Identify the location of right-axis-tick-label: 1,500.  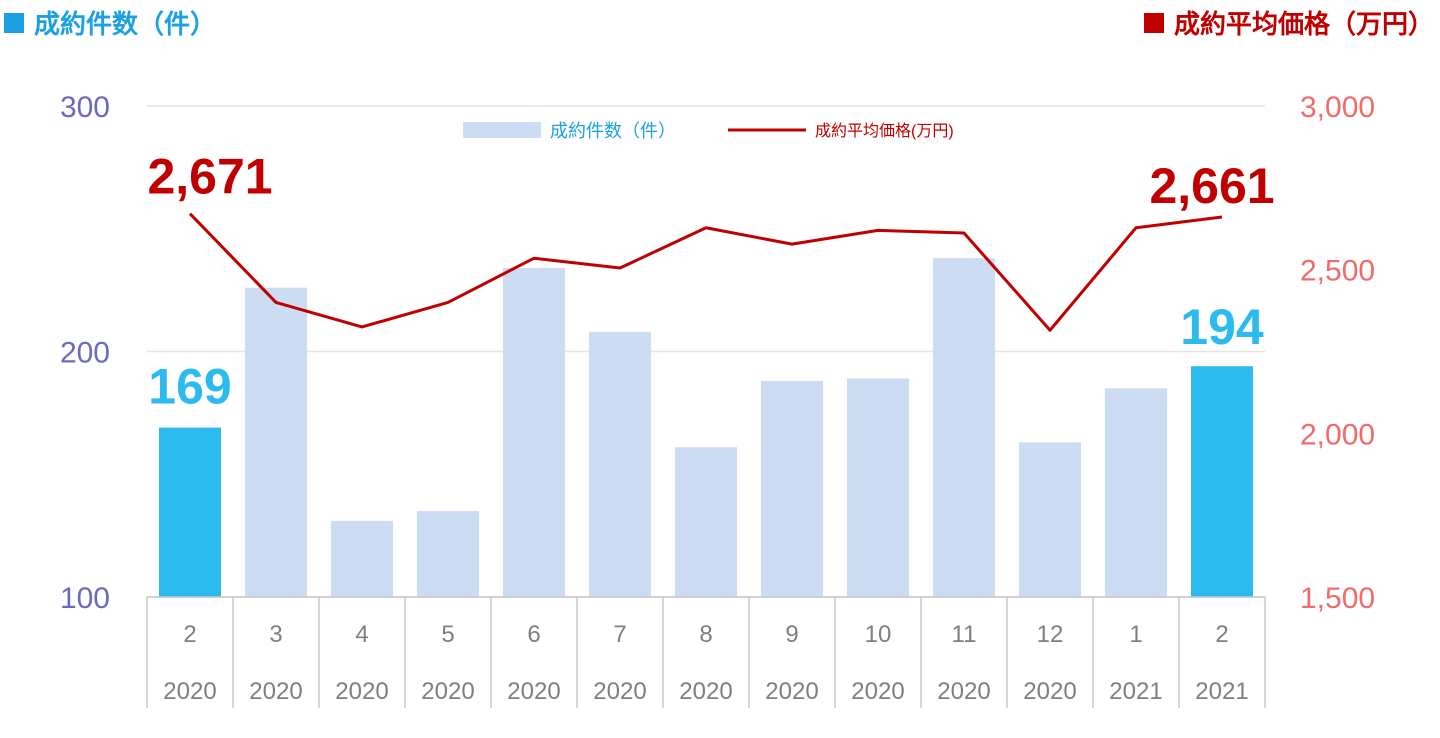
(1337, 598).